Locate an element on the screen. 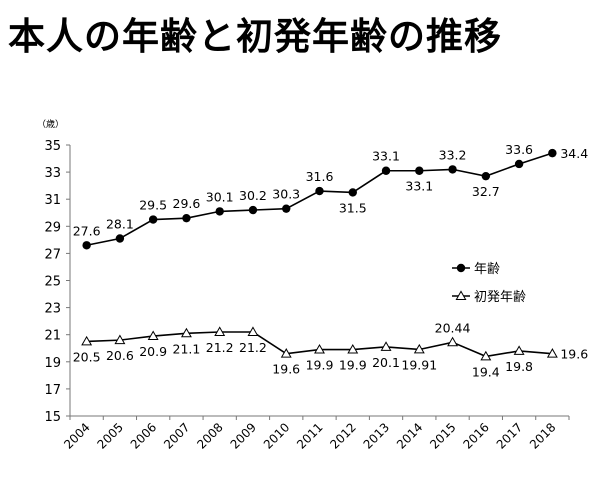 This screenshot has height=477, width=600. data-label: 33.2 is located at coordinates (453, 154).